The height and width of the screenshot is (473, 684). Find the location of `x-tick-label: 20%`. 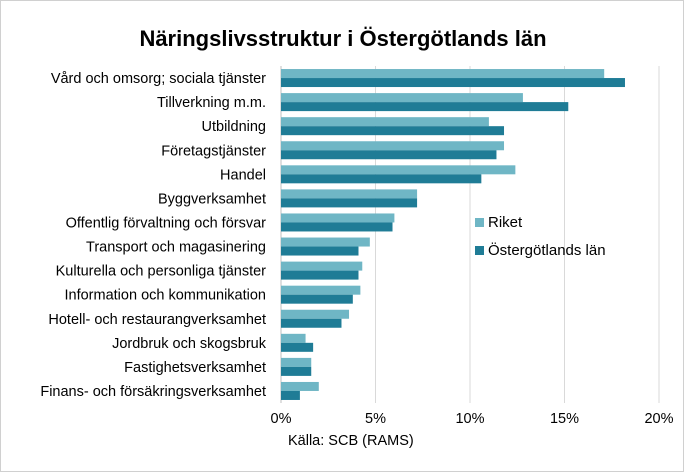

x-tick-label: 20% is located at coordinates (658, 419).